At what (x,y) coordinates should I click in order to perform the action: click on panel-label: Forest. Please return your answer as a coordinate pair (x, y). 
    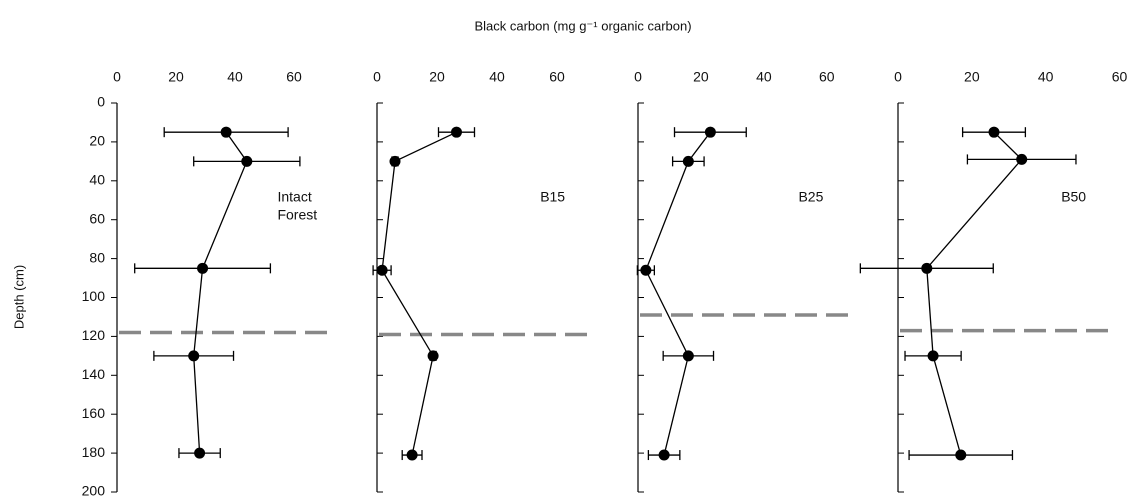
    Looking at the image, I should click on (297, 215).